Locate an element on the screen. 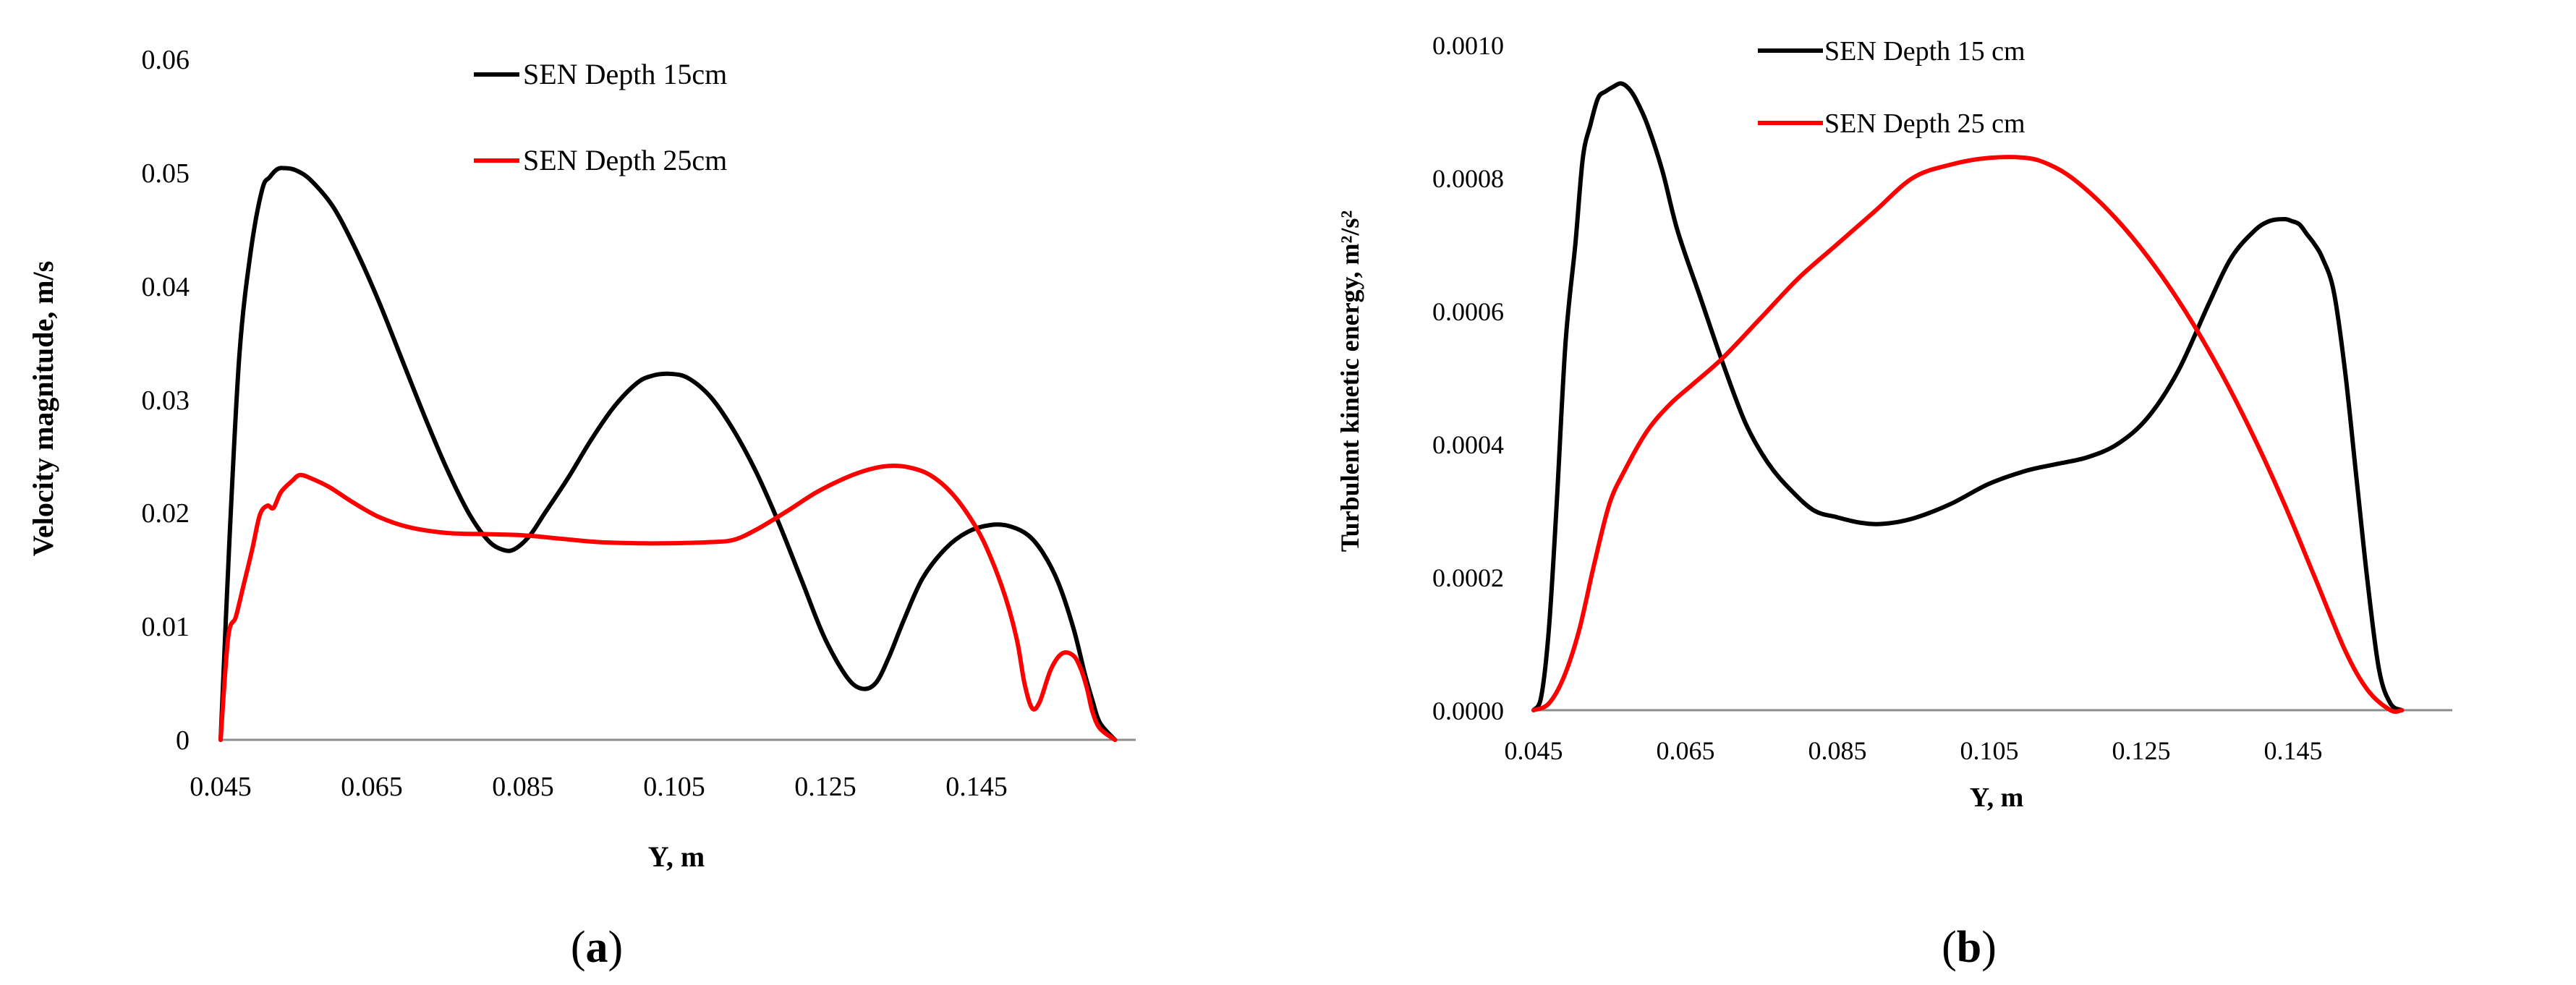 This screenshot has height=985, width=2576. panel-a-x-tick-label: 0.105 is located at coordinates (674, 787).